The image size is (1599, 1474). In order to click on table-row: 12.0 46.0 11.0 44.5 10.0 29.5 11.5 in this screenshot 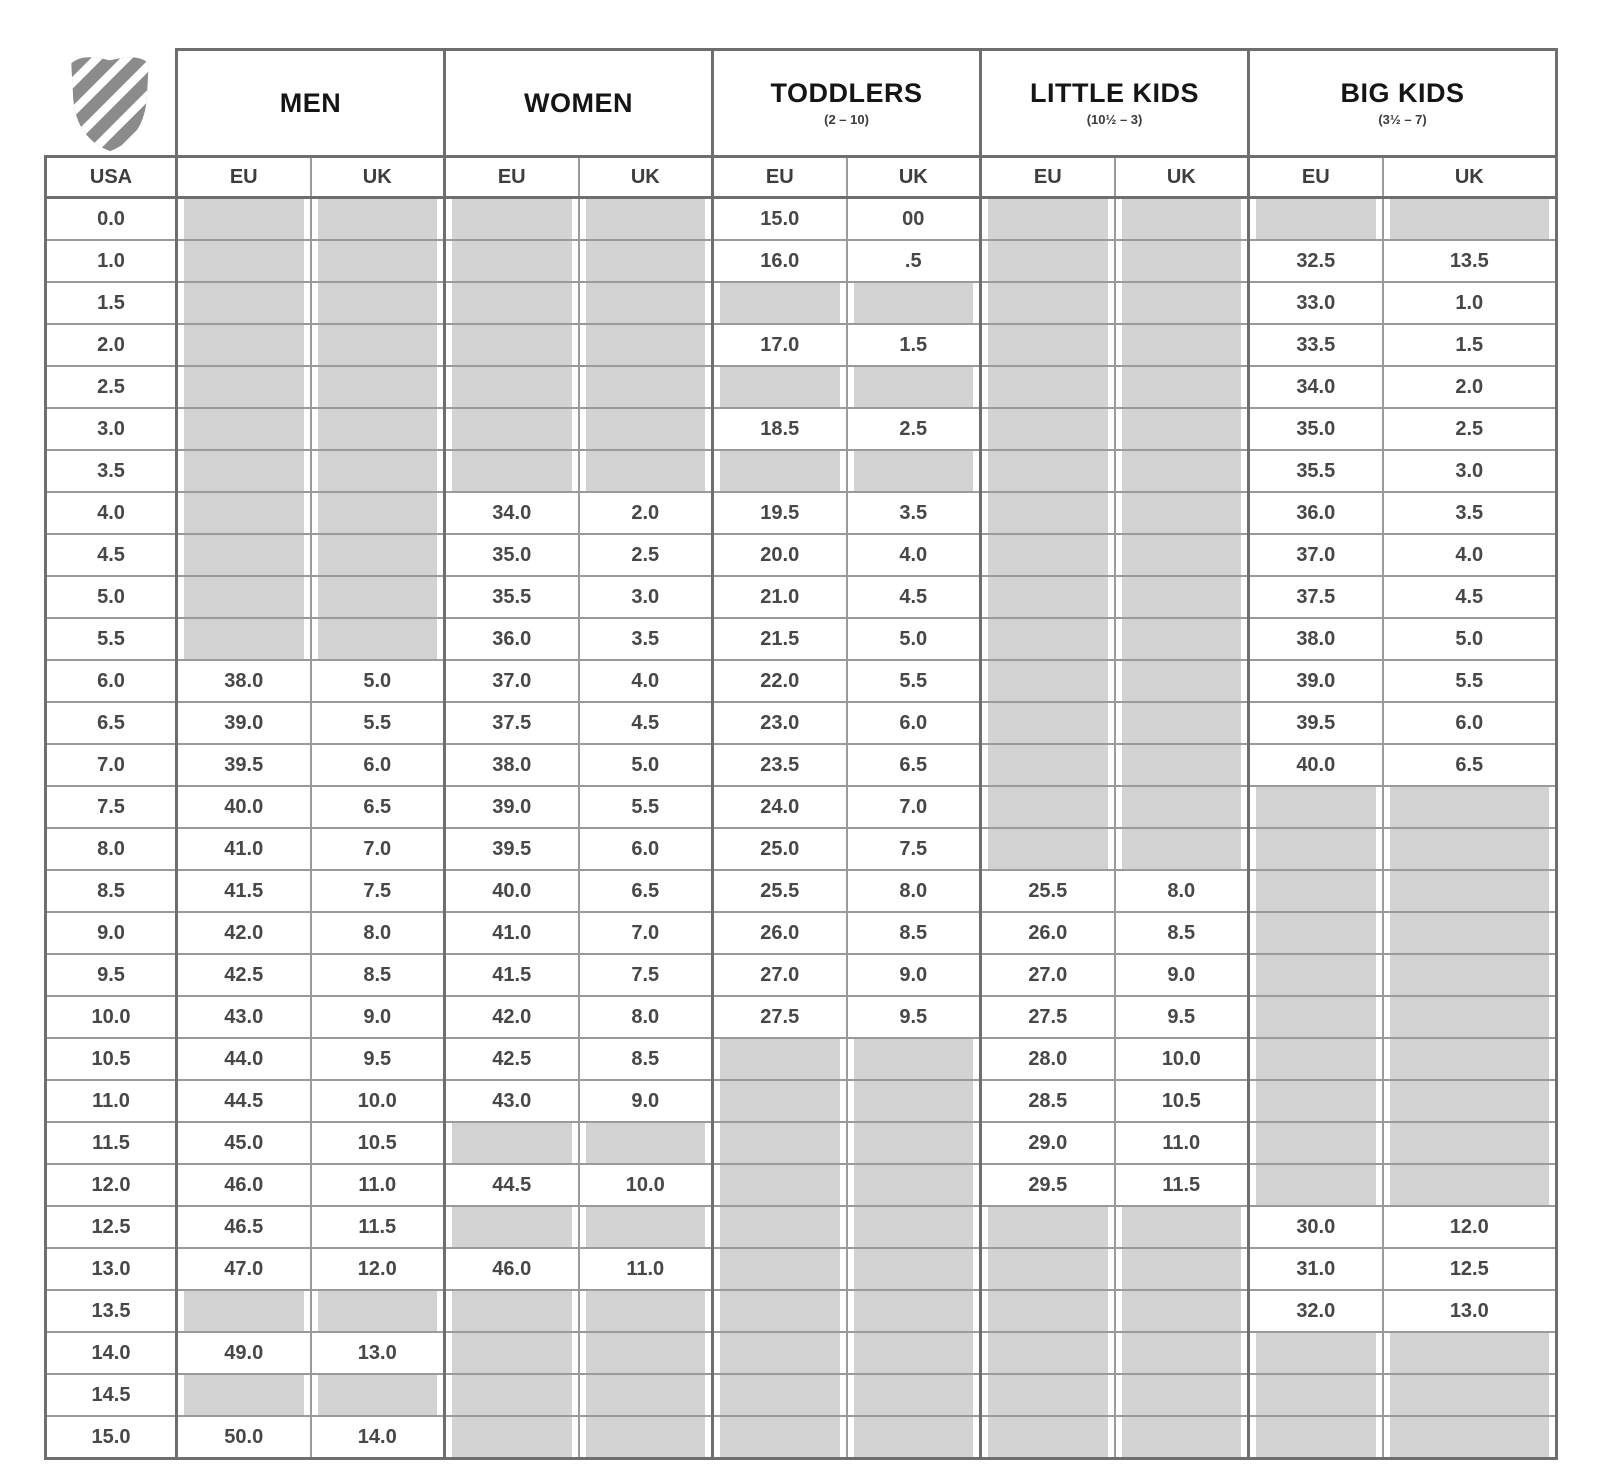, I will do `click(801, 1185)`.